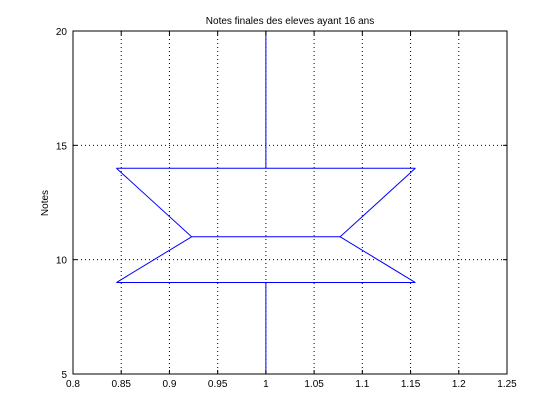 The width and height of the screenshot is (560, 420). Describe the element at coordinates (45, 203) in the screenshot. I see `y-axis-label: Notes` at that location.